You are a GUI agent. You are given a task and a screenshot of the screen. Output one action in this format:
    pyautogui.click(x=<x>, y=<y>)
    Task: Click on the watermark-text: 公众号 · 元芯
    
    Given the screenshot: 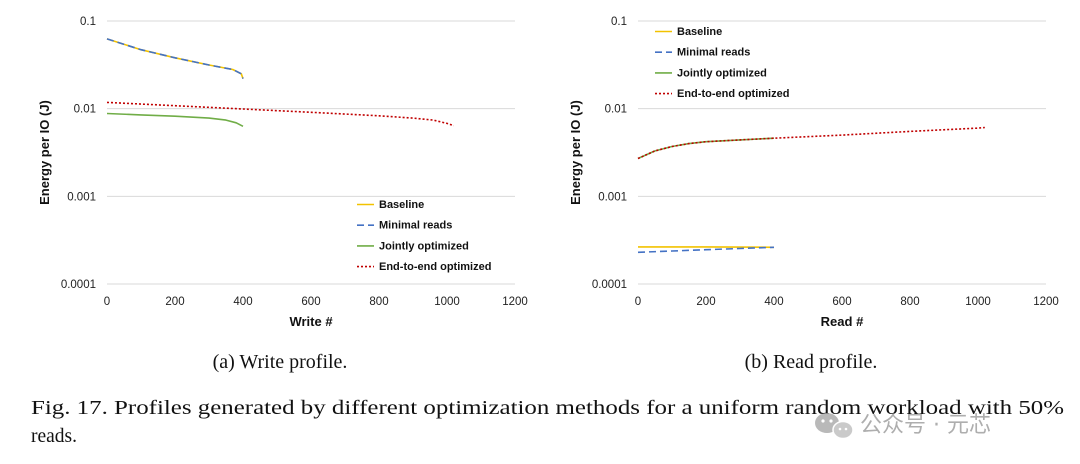 What is the action you would take?
    pyautogui.click(x=925, y=425)
    